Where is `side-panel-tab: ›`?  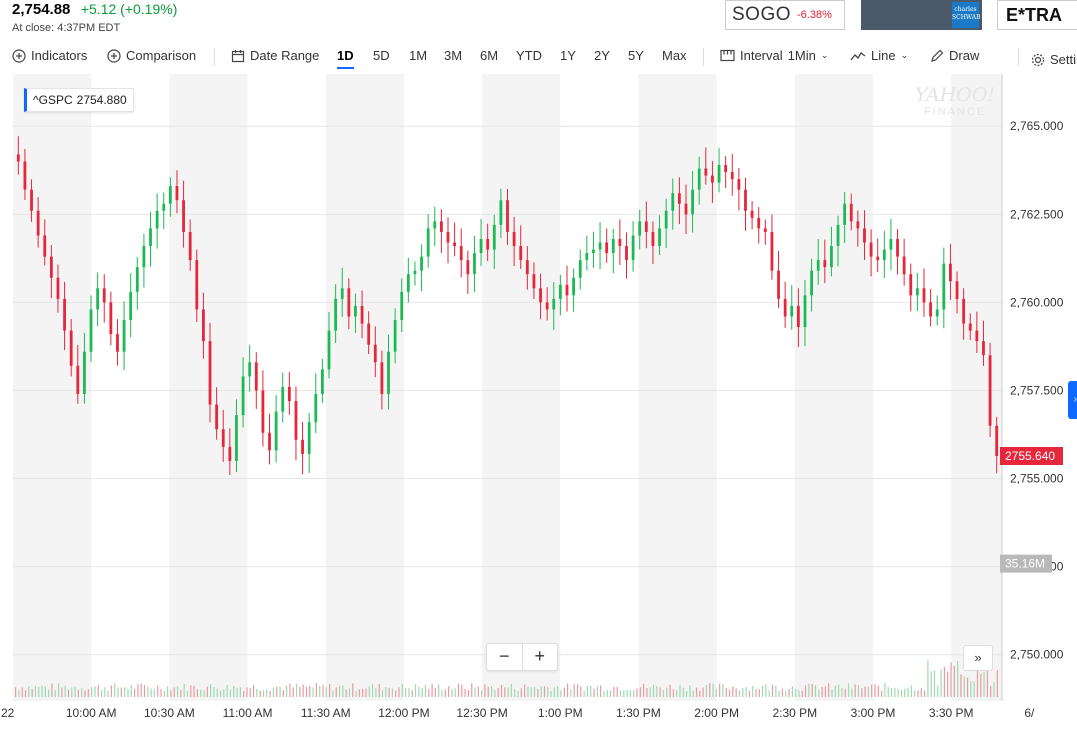 side-panel-tab: › is located at coordinates (1072, 400).